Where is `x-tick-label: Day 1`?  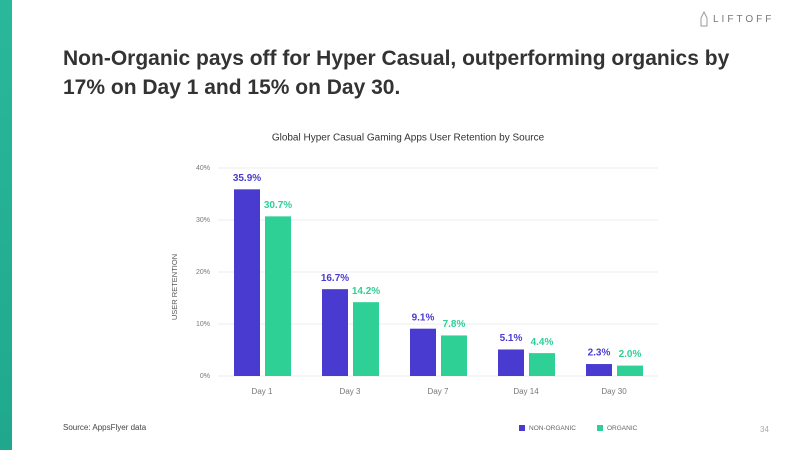 x-tick-label: Day 1 is located at coordinates (262, 391).